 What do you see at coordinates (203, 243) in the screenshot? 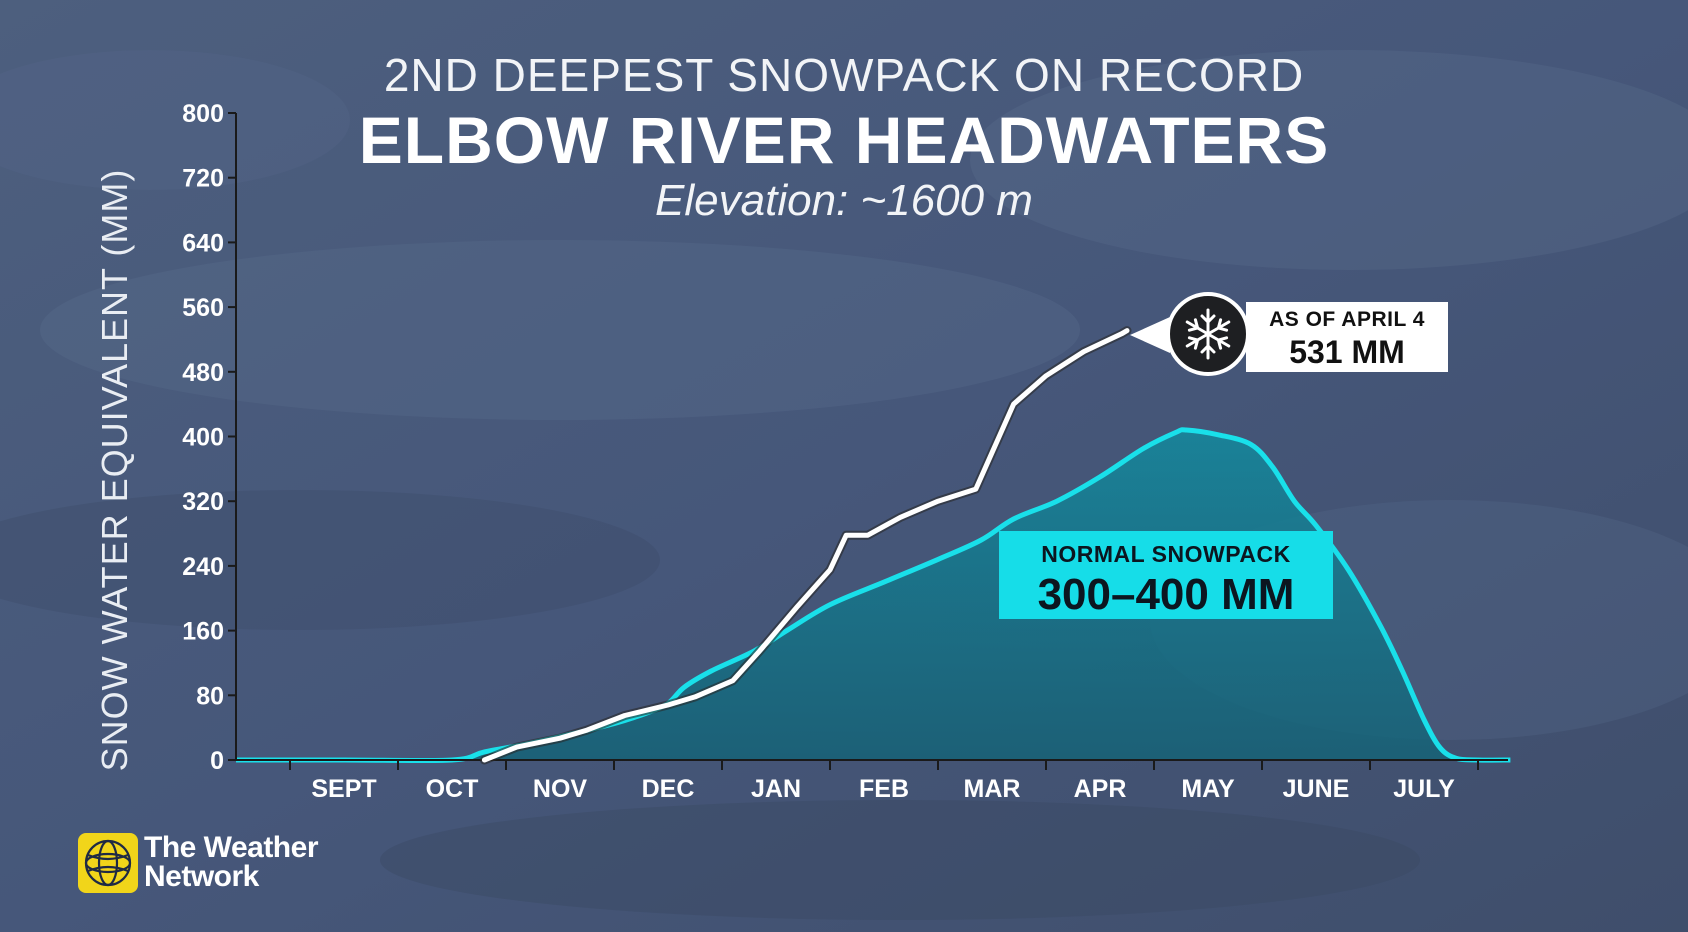
I see `y-tick-label: 640` at bounding box center [203, 243].